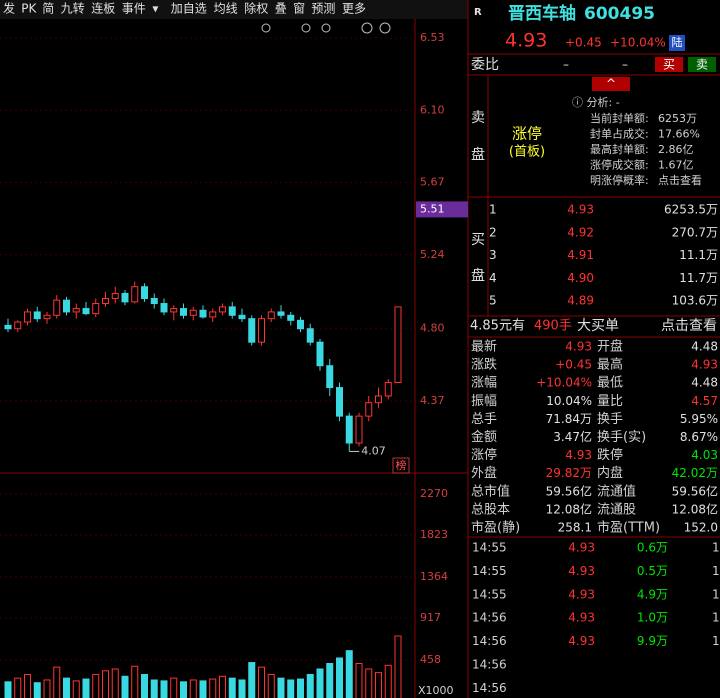  Describe the element at coordinates (553, 326) in the screenshot. I see `trade-hands: 490手` at that location.